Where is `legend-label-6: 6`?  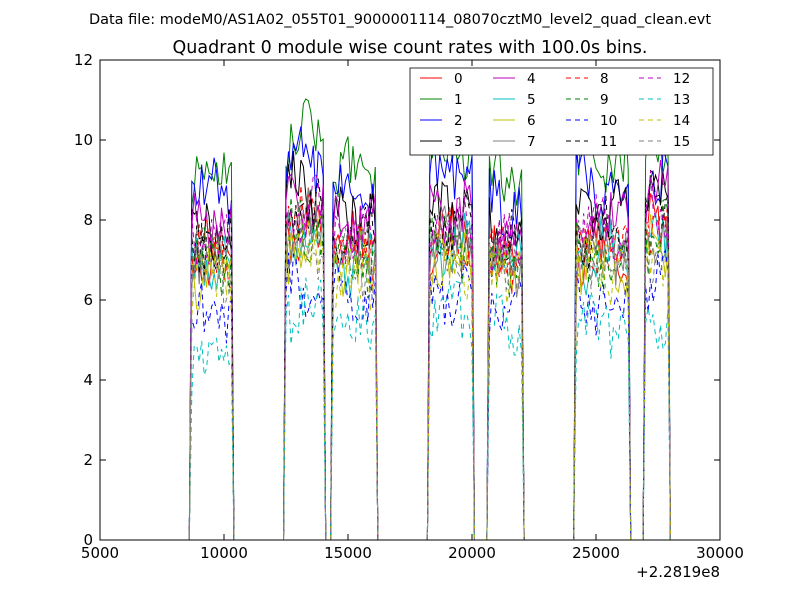 legend-label-6: 6 is located at coordinates (531, 121).